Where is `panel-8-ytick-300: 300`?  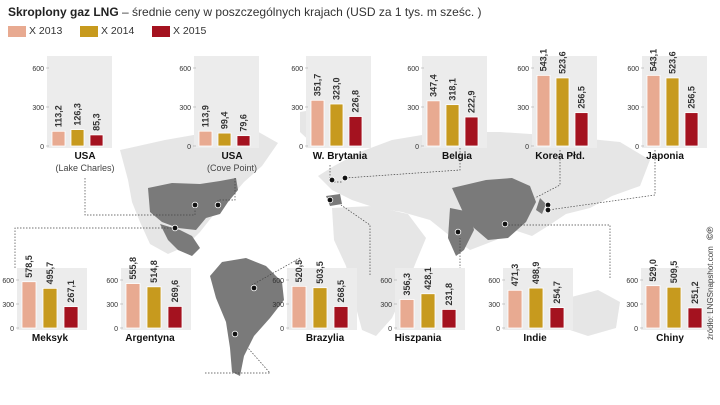 panel-8-ytick-300: 300 is located at coordinates (278, 305).